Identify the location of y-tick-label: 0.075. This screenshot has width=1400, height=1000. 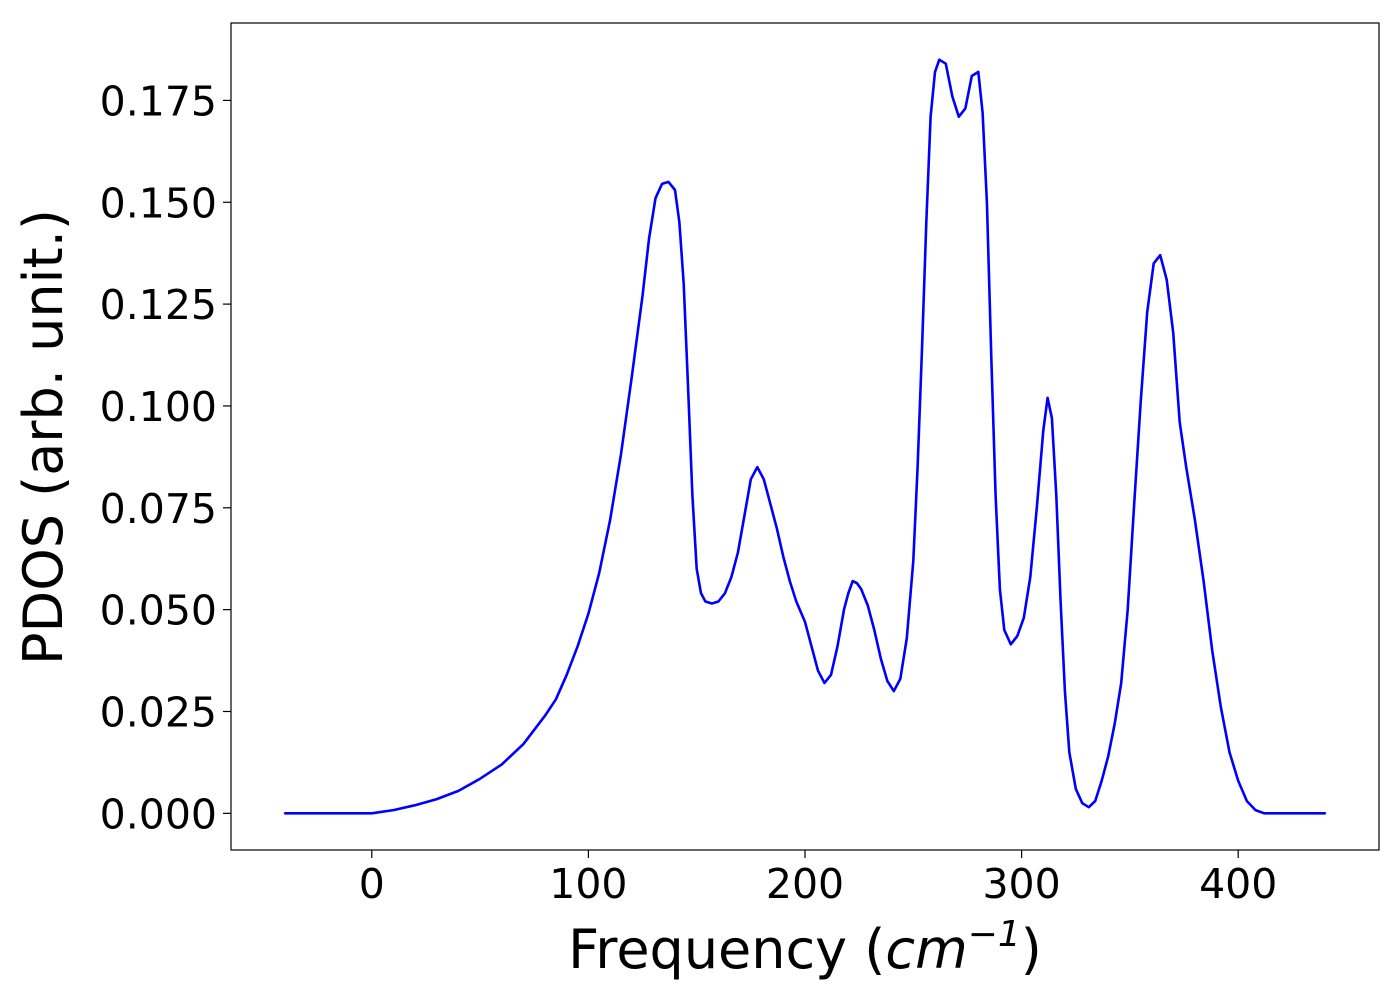
(158, 509).